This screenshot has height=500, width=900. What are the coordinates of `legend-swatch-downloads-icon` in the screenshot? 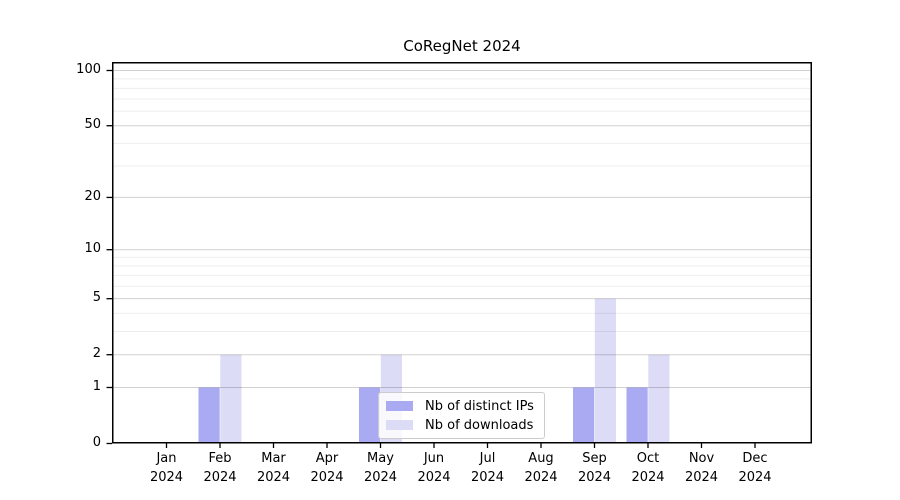 It's located at (399, 425).